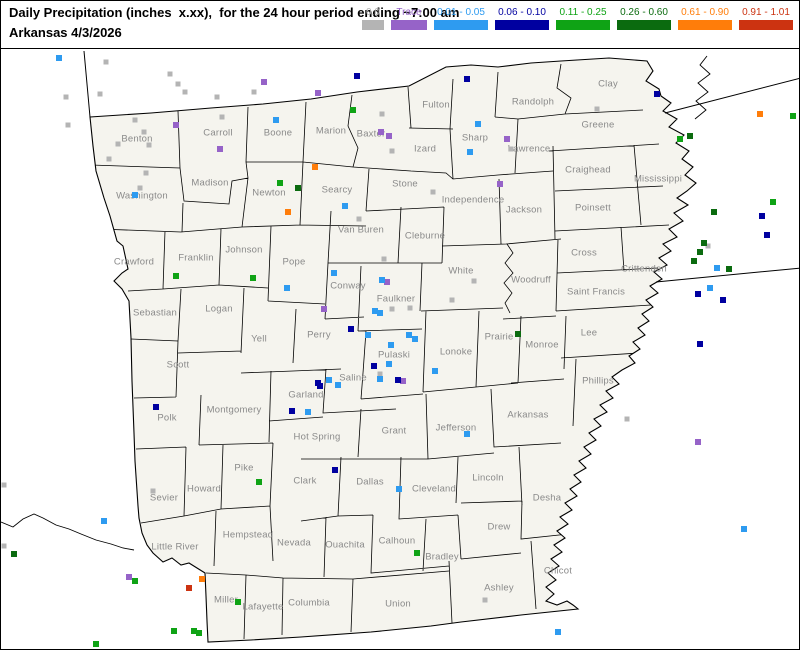  What do you see at coordinates (583, 12) in the screenshot?
I see `legend-item-label: 0.11 - 0.25` at bounding box center [583, 12].